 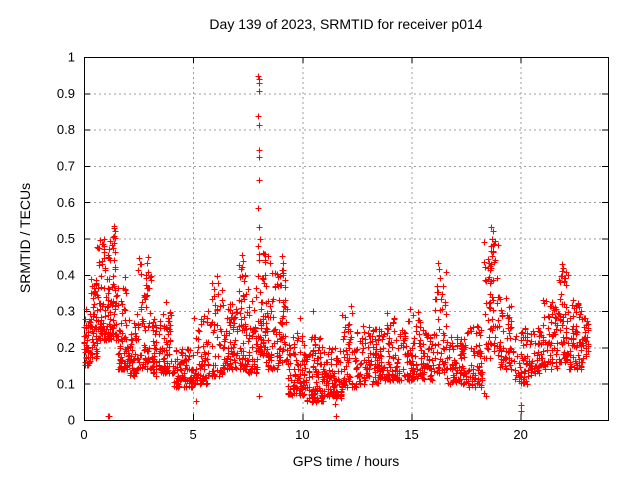 I want to click on x-axis-label: GPS time / hours, so click(x=346, y=461).